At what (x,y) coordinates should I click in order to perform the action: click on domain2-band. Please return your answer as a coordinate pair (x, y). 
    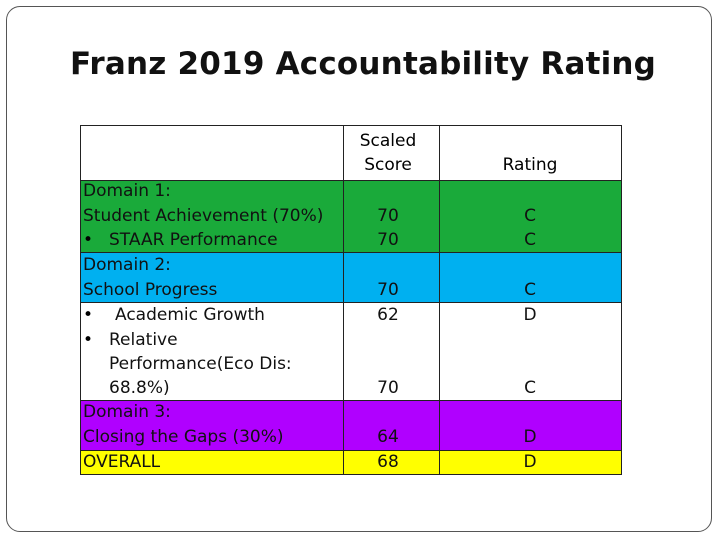
    Looking at the image, I should click on (351, 277).